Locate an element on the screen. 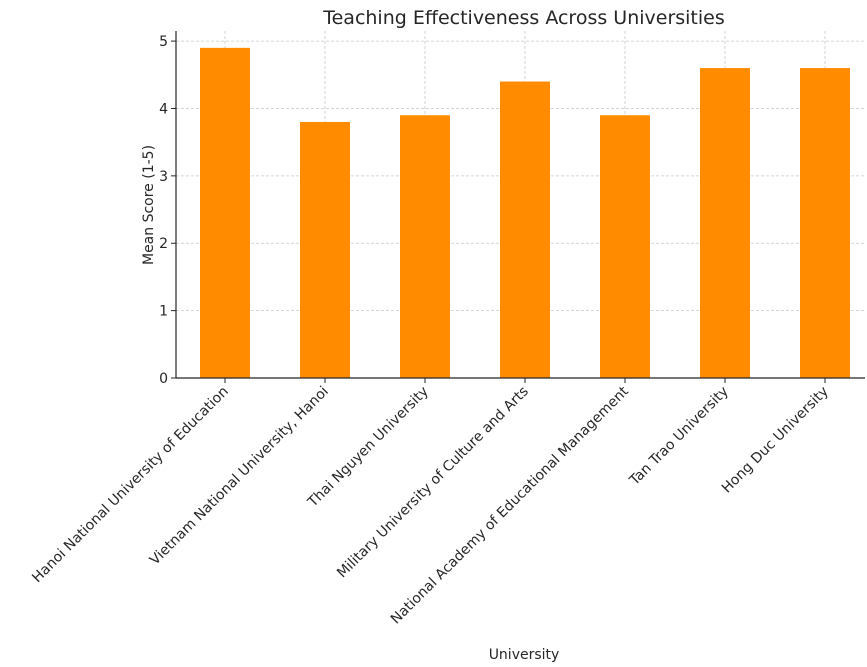 This screenshot has height=667, width=867. y-tick-label: 1 is located at coordinates (163, 312).